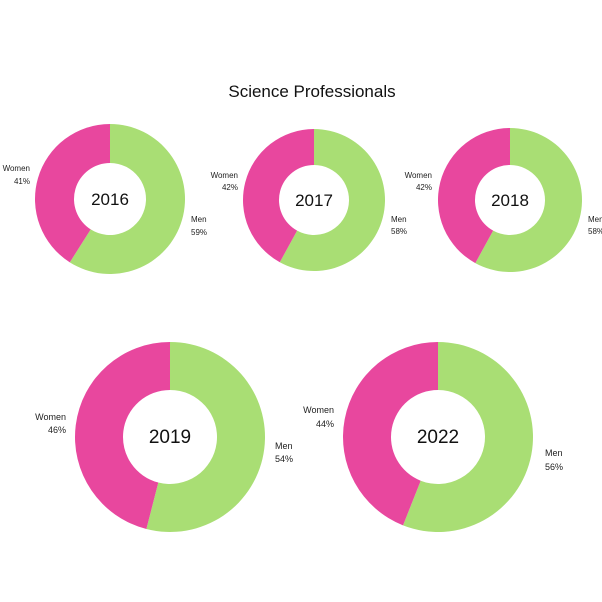 Image resolution: width=602 pixels, height=602 pixels. Describe the element at coordinates (554, 467) in the screenshot. I see `men-percent-label-2022: 56%` at that location.